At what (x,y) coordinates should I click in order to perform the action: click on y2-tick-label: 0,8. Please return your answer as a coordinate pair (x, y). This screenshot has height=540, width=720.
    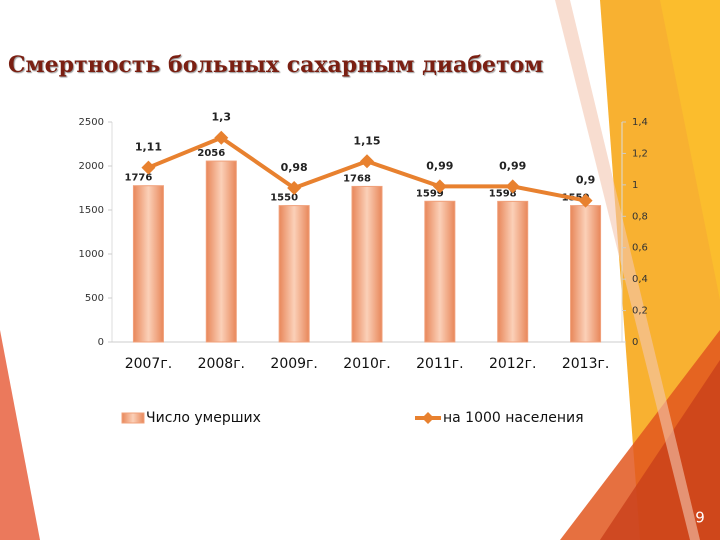
    Looking at the image, I should click on (640, 216).